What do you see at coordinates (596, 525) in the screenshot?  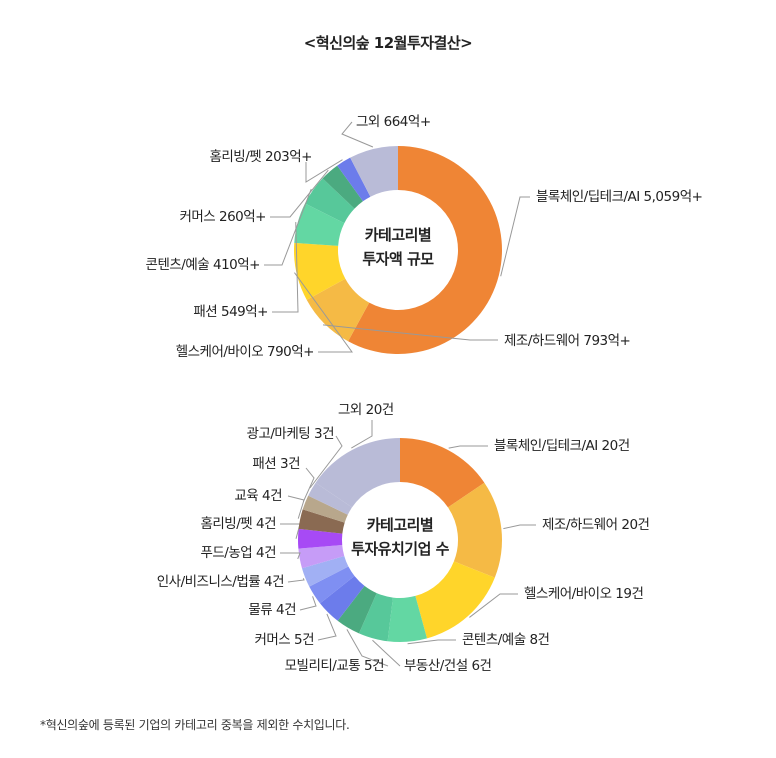 I see `slice-label: 제조/하드웨어 20건` at bounding box center [596, 525].